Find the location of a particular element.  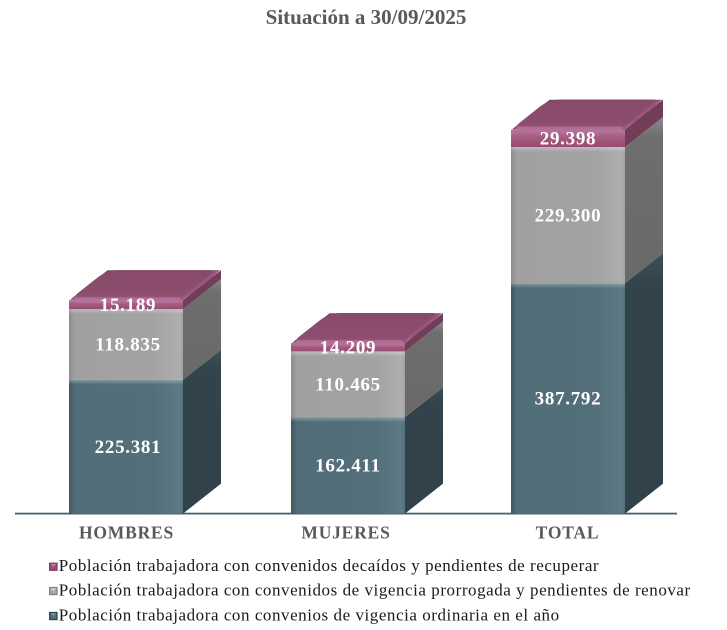

svg-text: TOTAL is located at coordinates (568, 533).